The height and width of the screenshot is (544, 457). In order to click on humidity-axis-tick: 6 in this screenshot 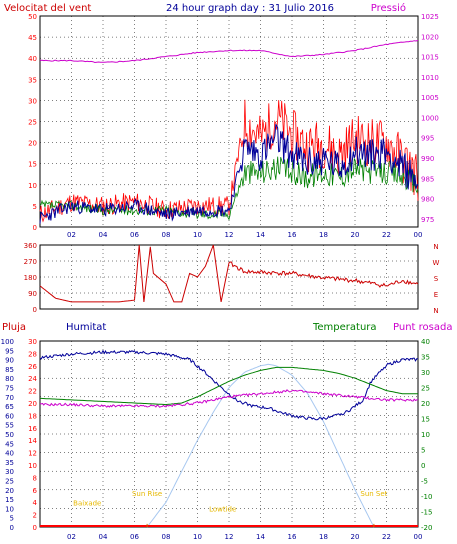, I will do `click(35, 491)`.